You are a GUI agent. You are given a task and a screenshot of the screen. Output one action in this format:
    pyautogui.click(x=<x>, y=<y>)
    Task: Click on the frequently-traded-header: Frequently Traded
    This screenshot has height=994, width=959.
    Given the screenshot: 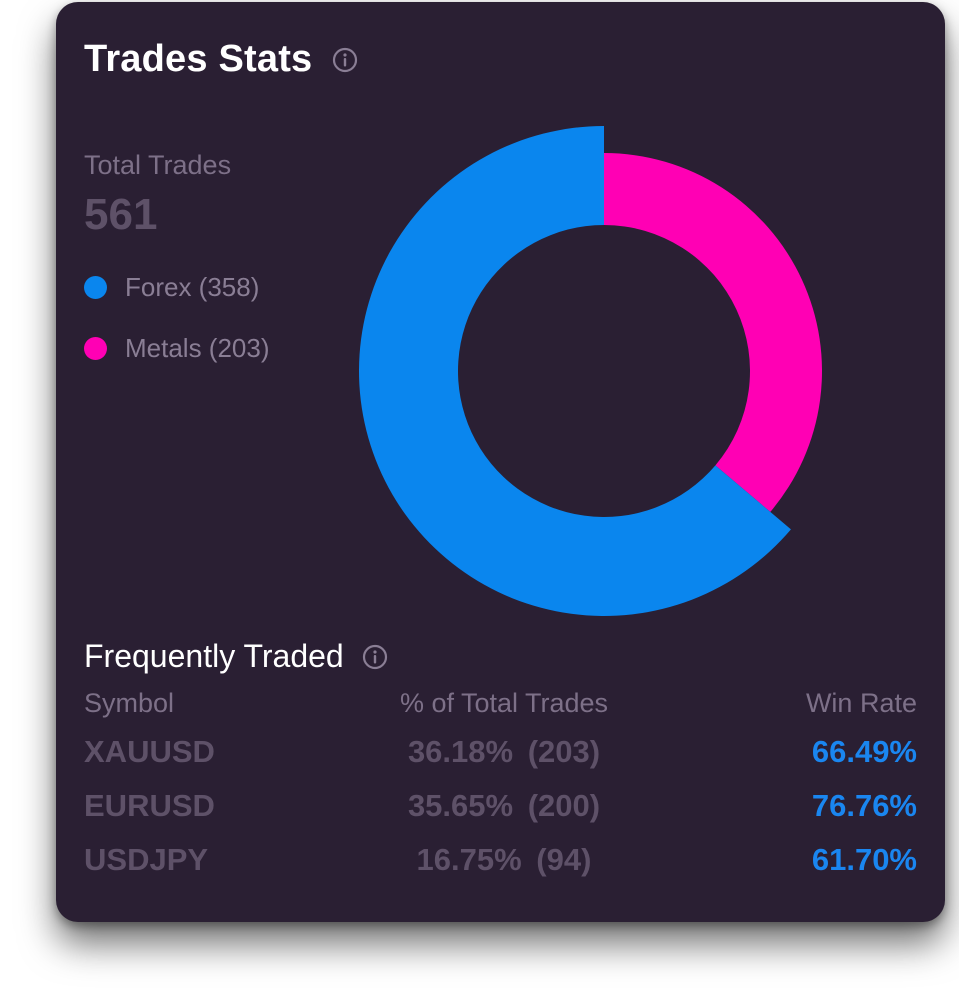 What is the action you would take?
    pyautogui.click(x=236, y=656)
    